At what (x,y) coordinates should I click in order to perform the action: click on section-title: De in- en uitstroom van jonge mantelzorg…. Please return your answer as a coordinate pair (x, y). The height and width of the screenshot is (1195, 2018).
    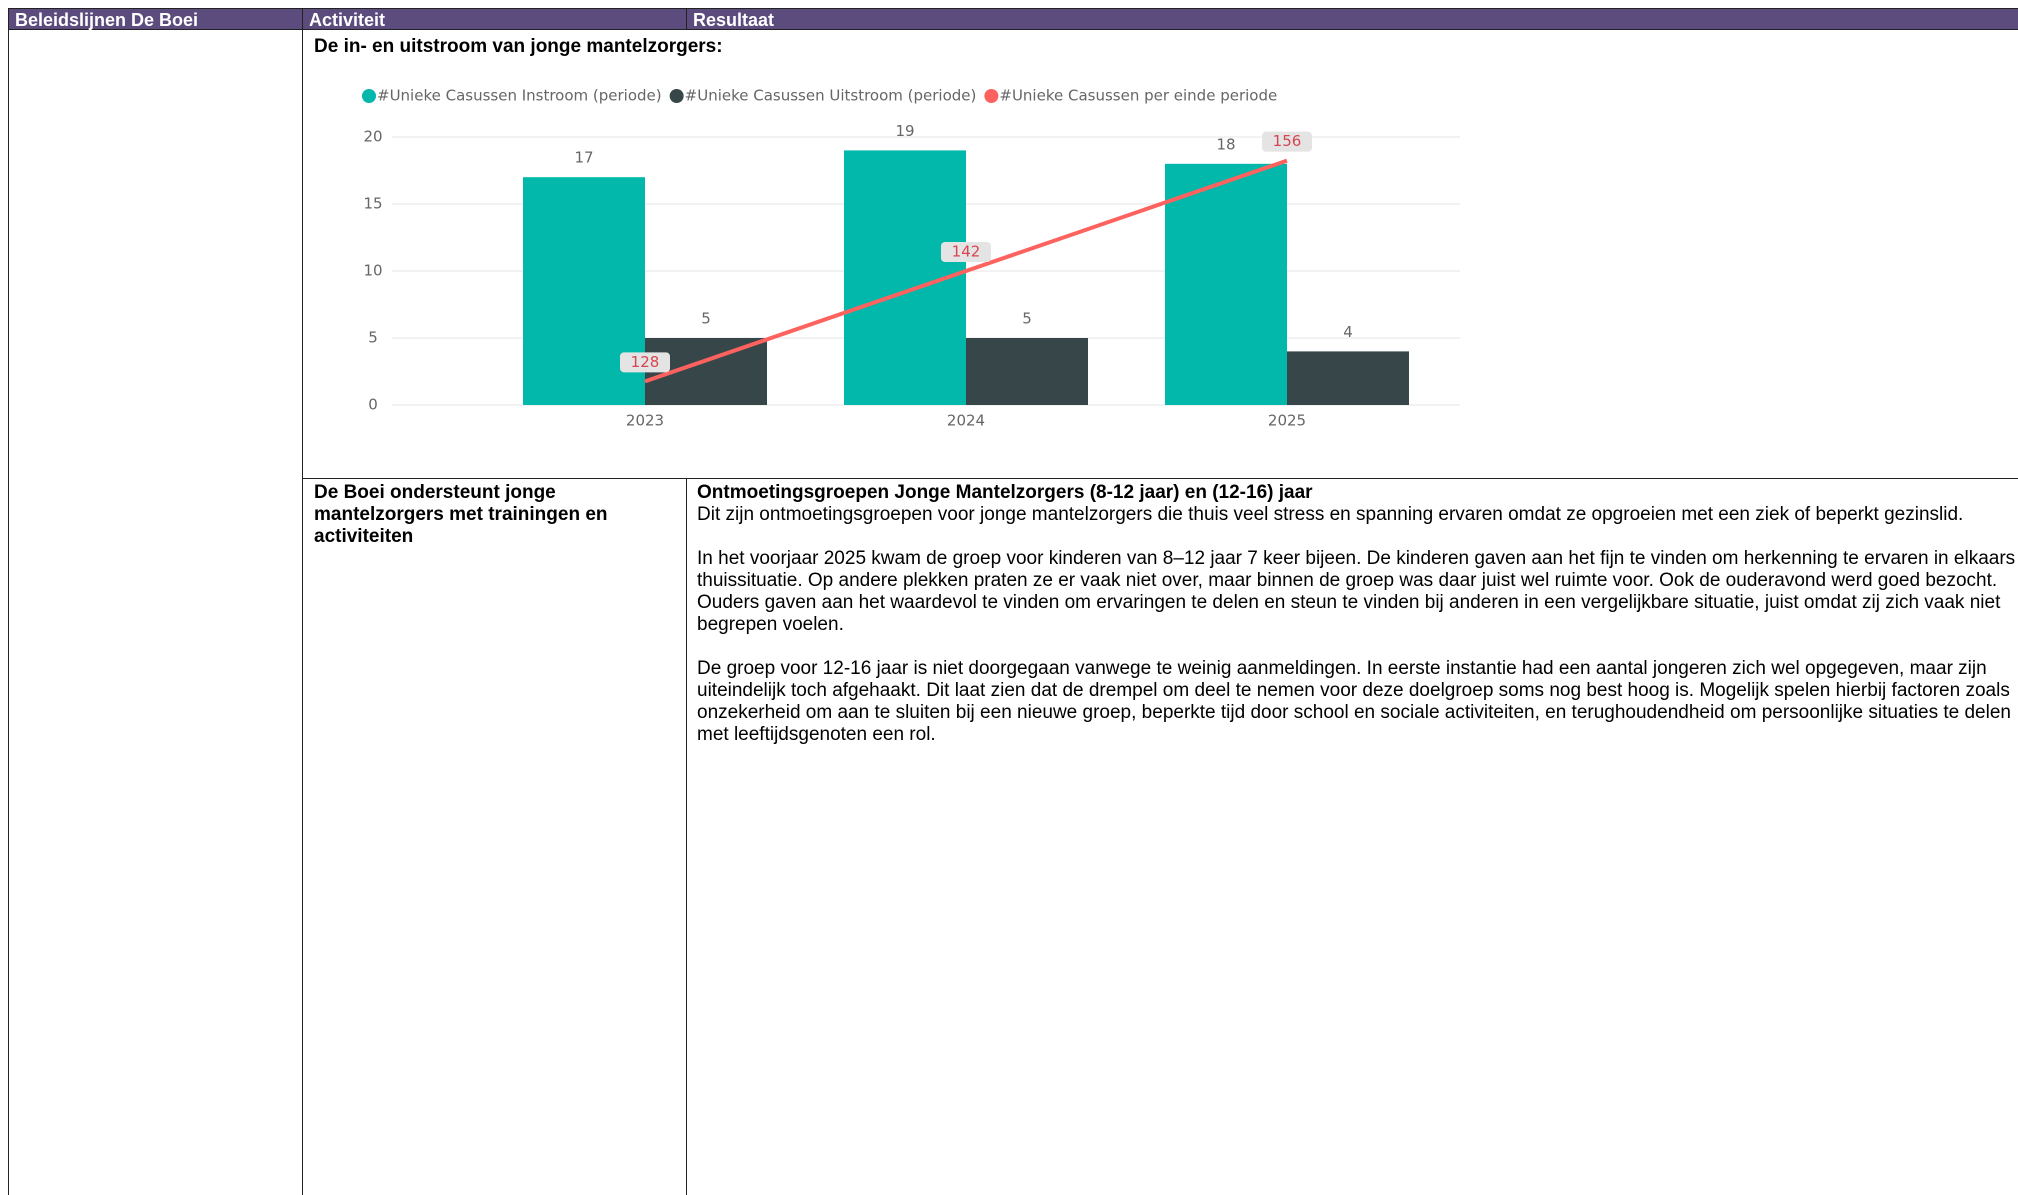
    Looking at the image, I should click on (518, 46).